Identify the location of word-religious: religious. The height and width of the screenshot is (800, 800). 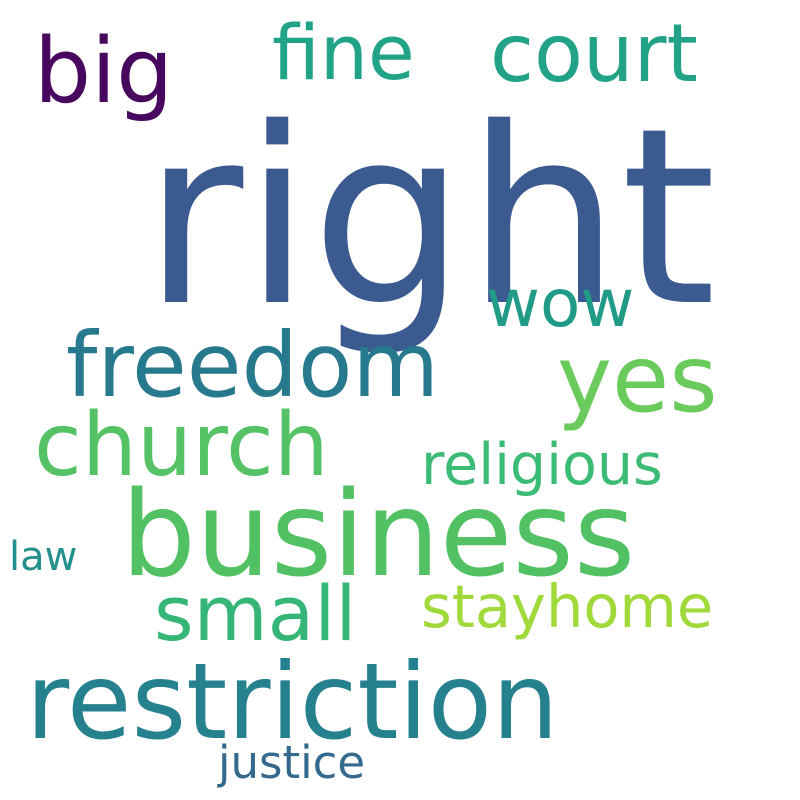
(542, 465).